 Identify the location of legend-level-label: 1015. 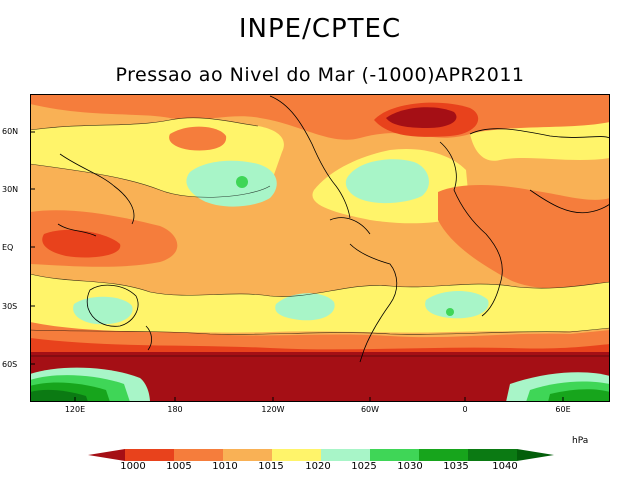
(271, 466).